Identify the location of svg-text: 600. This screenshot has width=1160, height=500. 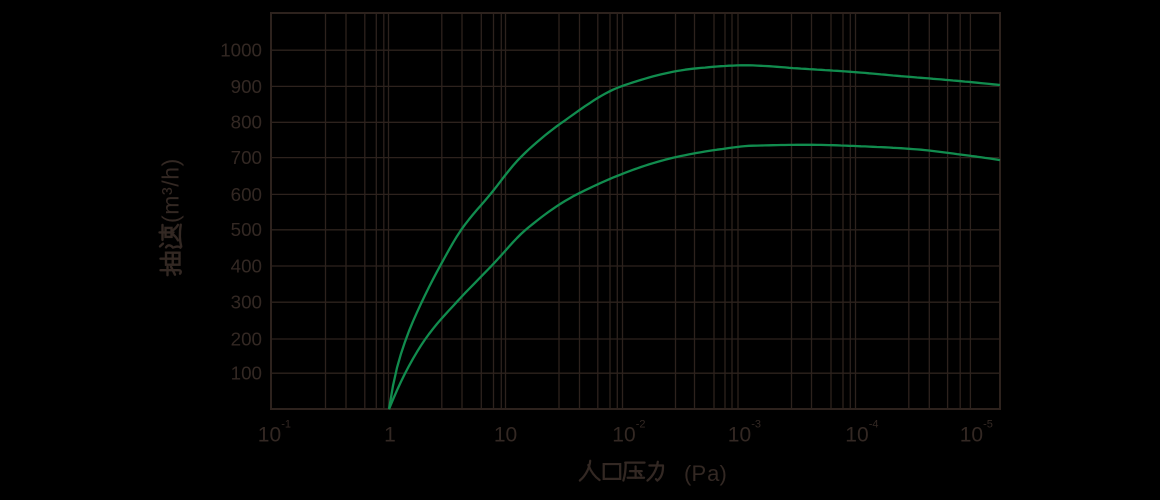
(246, 194).